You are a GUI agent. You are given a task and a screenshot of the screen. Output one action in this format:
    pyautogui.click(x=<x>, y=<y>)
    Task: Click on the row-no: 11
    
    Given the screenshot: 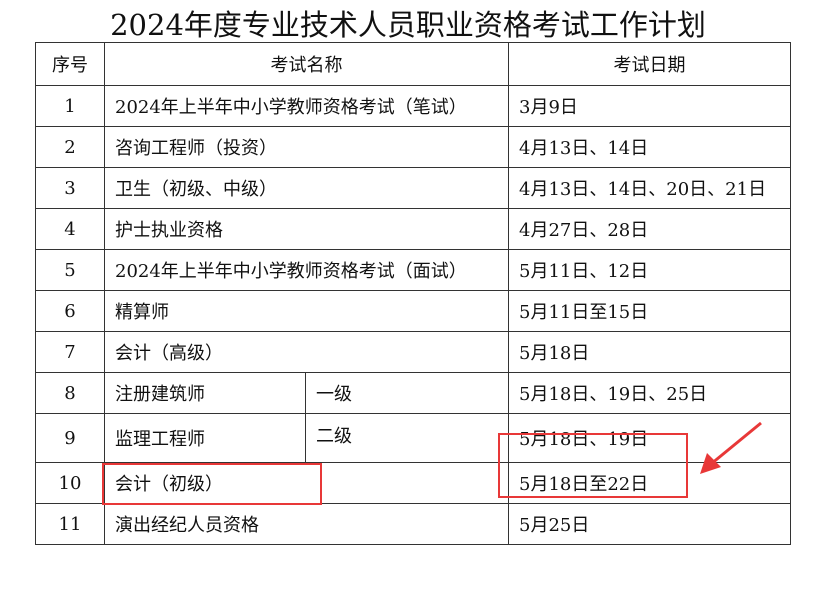 What is the action you would take?
    pyautogui.click(x=70, y=524)
    